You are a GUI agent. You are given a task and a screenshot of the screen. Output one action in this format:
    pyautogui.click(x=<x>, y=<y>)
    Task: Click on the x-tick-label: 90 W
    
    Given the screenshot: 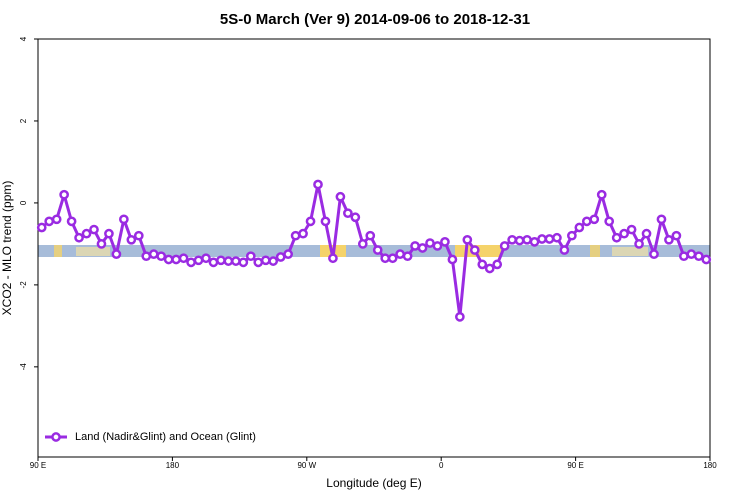 What is the action you would take?
    pyautogui.click(x=306, y=465)
    